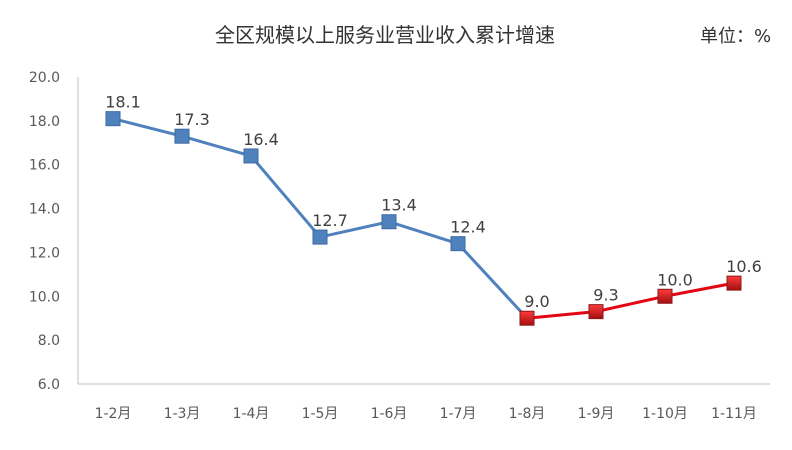 This screenshot has height=450, width=792. Describe the element at coordinates (192, 119) in the screenshot. I see `data-label: 17.3` at that location.